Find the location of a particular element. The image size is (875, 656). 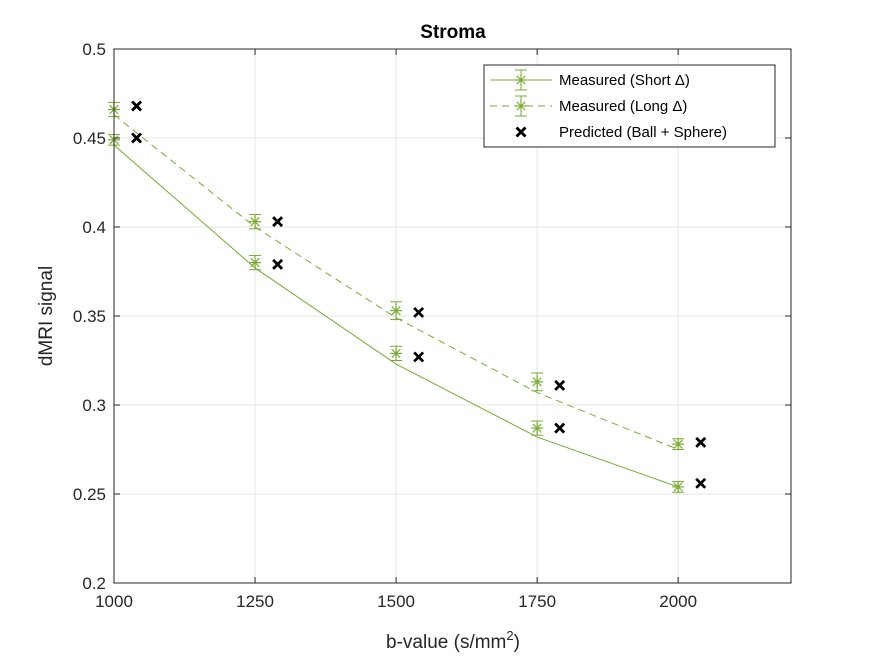

x-tick-label: 1750 is located at coordinates (537, 601).